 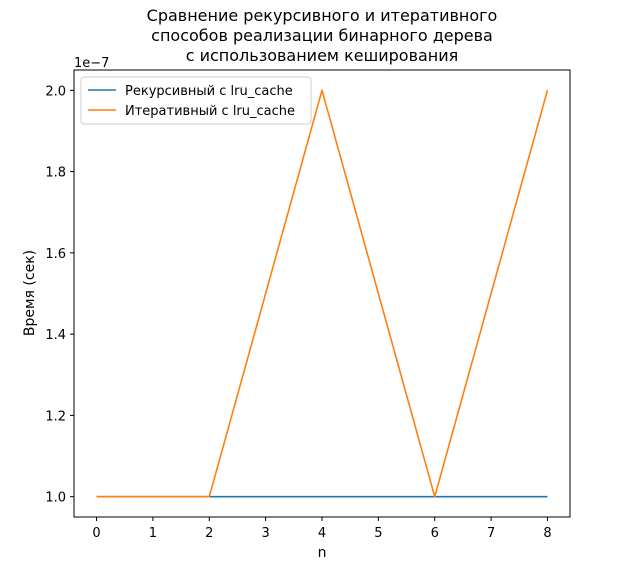 I want to click on x-tick-label: 8, so click(x=547, y=533).